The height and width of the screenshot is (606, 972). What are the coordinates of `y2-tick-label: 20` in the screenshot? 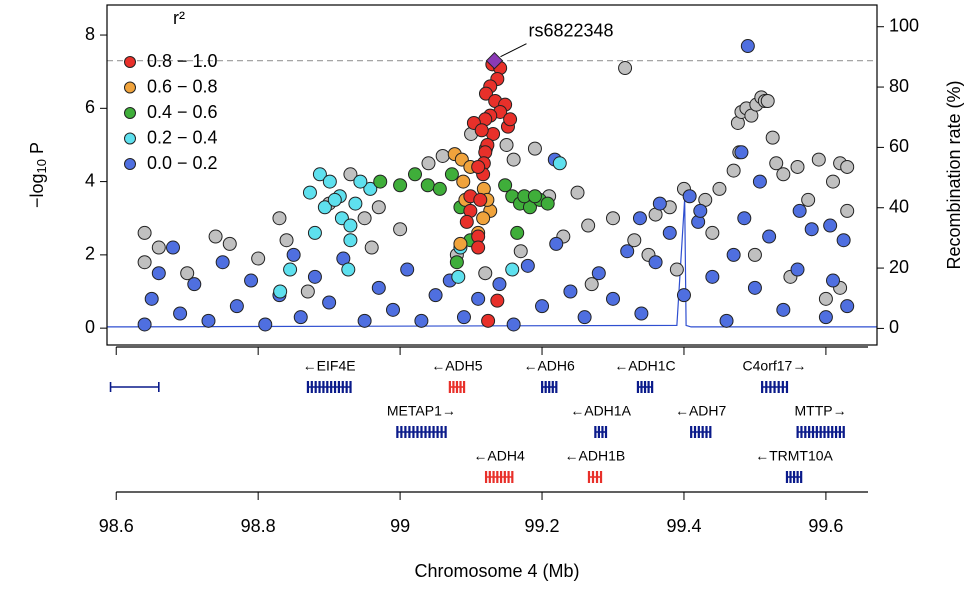 It's located at (899, 267).